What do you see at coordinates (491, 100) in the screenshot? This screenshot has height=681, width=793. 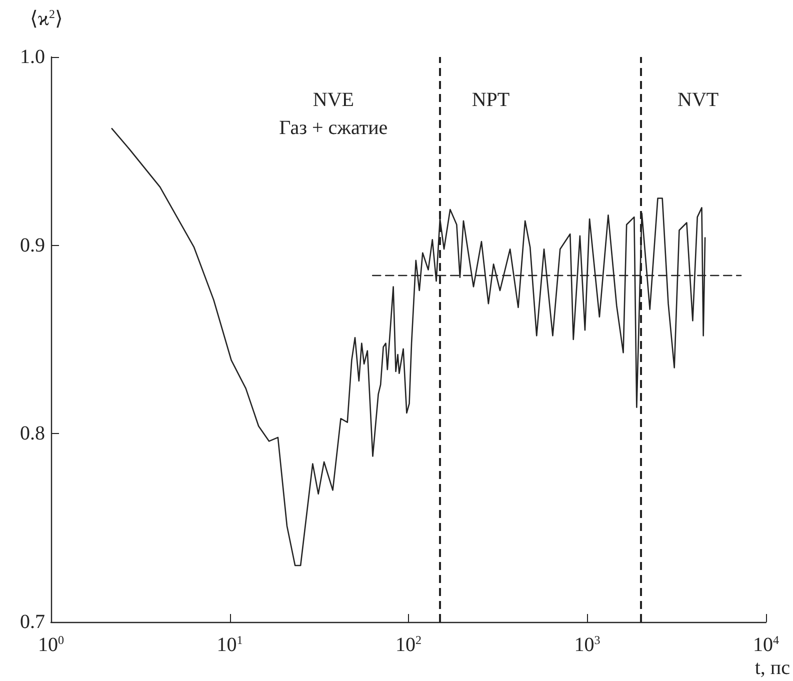 I see `annotation: NPT` at bounding box center [491, 100].